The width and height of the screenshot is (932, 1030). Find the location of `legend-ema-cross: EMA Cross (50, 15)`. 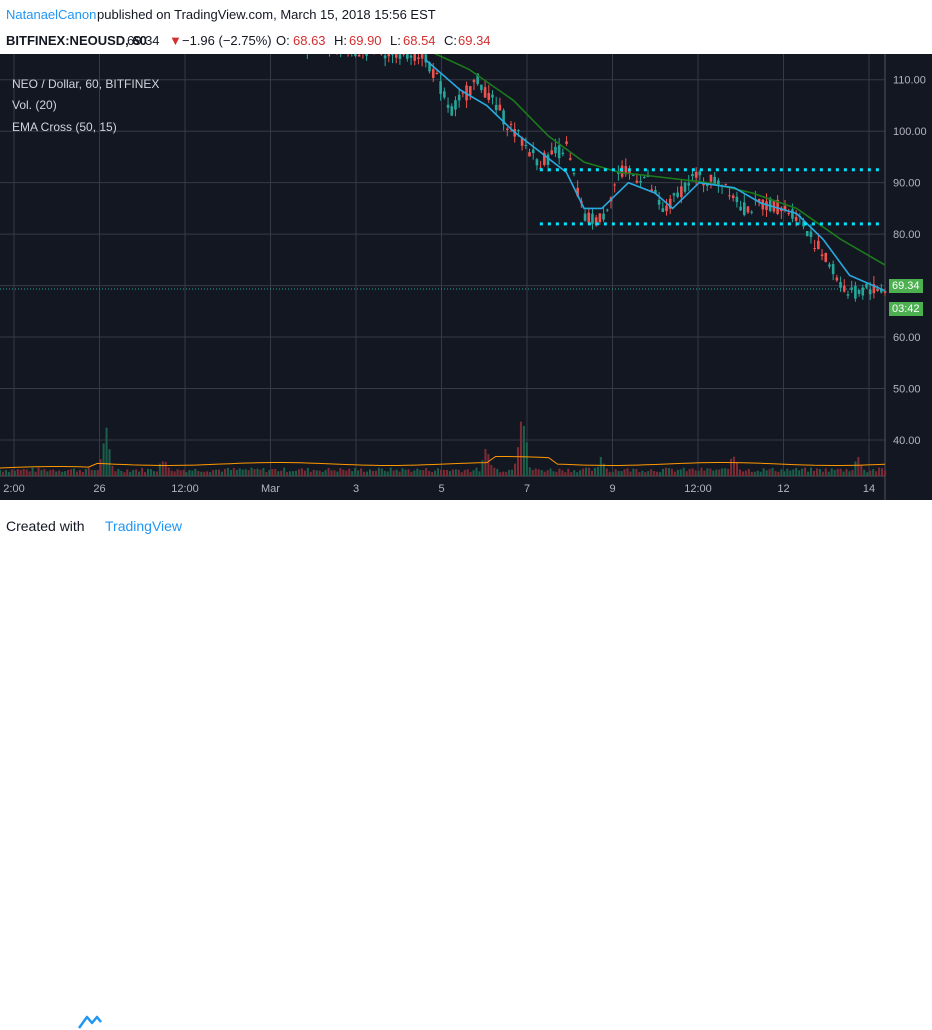

legend-ema-cross: EMA Cross (50, 15) is located at coordinates (64, 127).